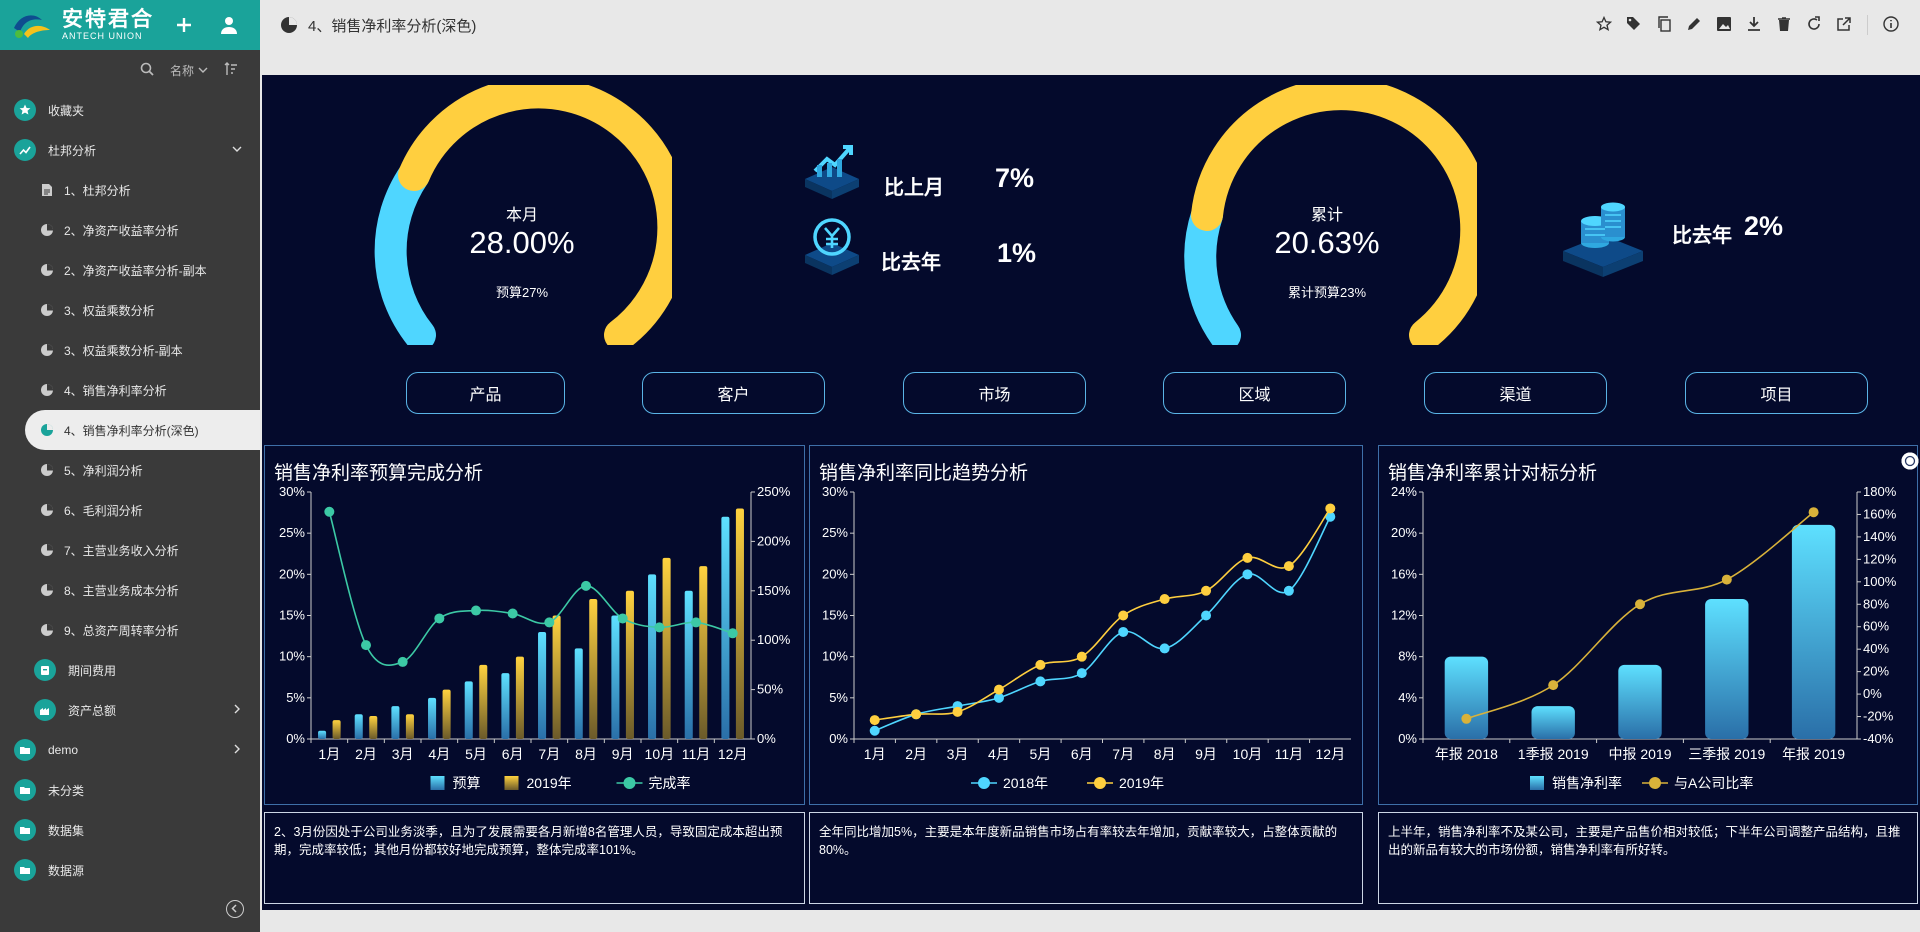 The height and width of the screenshot is (932, 1920). Describe the element at coordinates (485, 393) in the screenshot. I see `dimension-button-product: 产品` at that location.